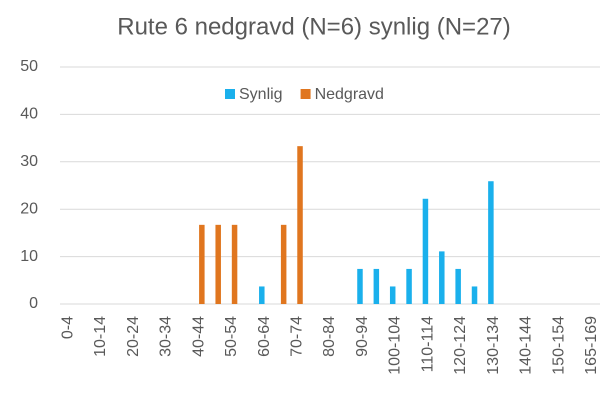 The height and width of the screenshot is (406, 616). I want to click on x-tick-label: 10-14, so click(100, 336).